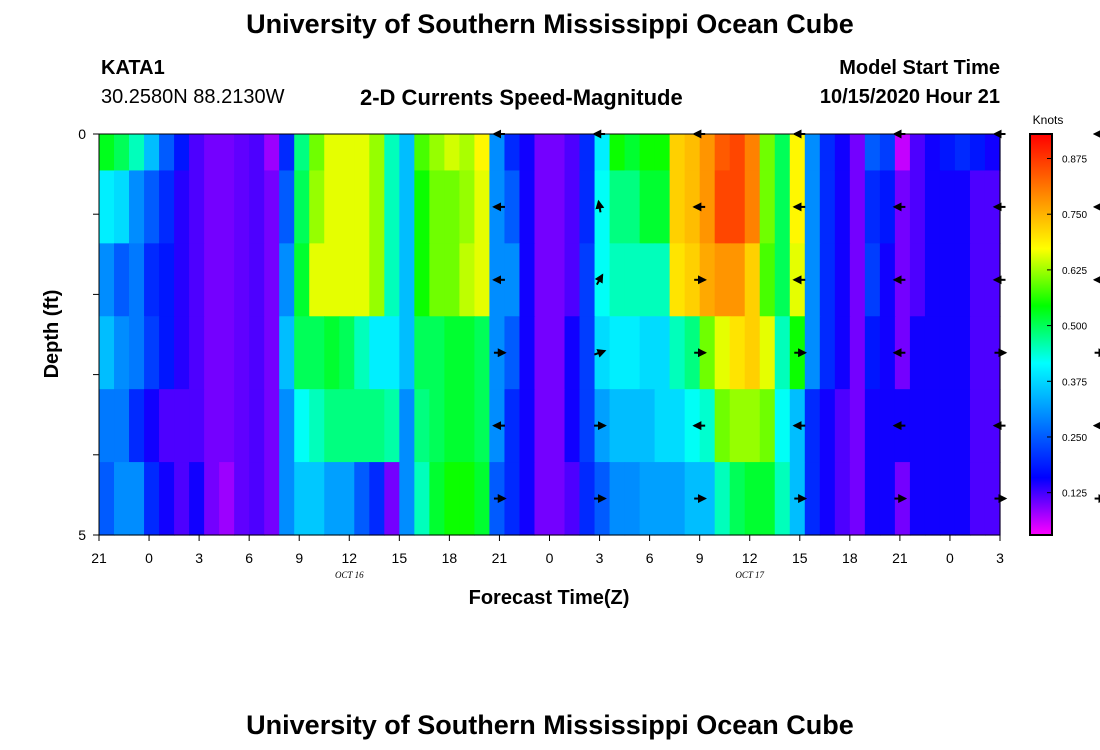 The height and width of the screenshot is (750, 1100). I want to click on x-tick-label: 21, so click(500, 558).